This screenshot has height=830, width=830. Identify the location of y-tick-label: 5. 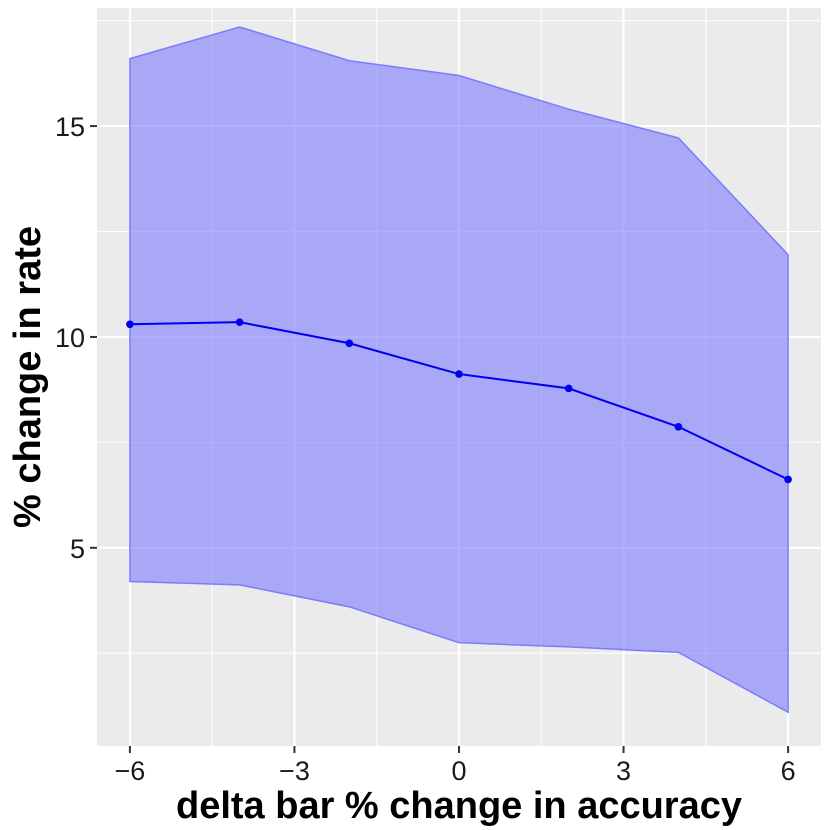
(77, 549).